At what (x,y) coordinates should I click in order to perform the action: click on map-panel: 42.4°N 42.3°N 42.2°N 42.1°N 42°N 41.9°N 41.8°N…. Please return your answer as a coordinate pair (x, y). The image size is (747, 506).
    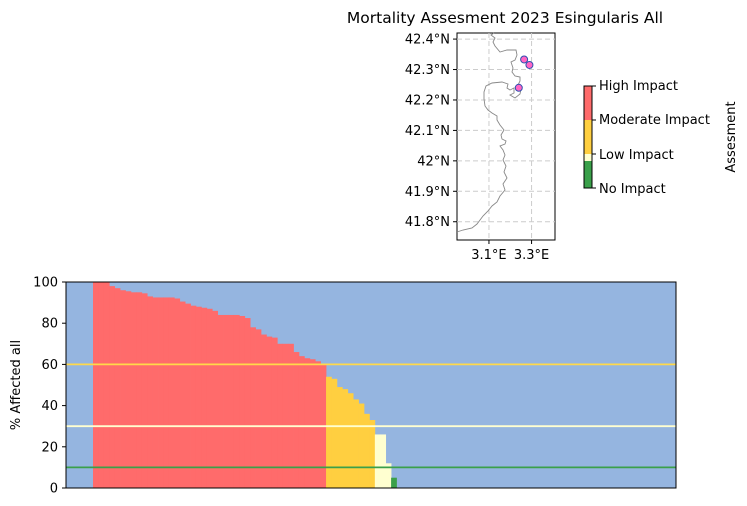
    Looking at the image, I should click on (480, 147).